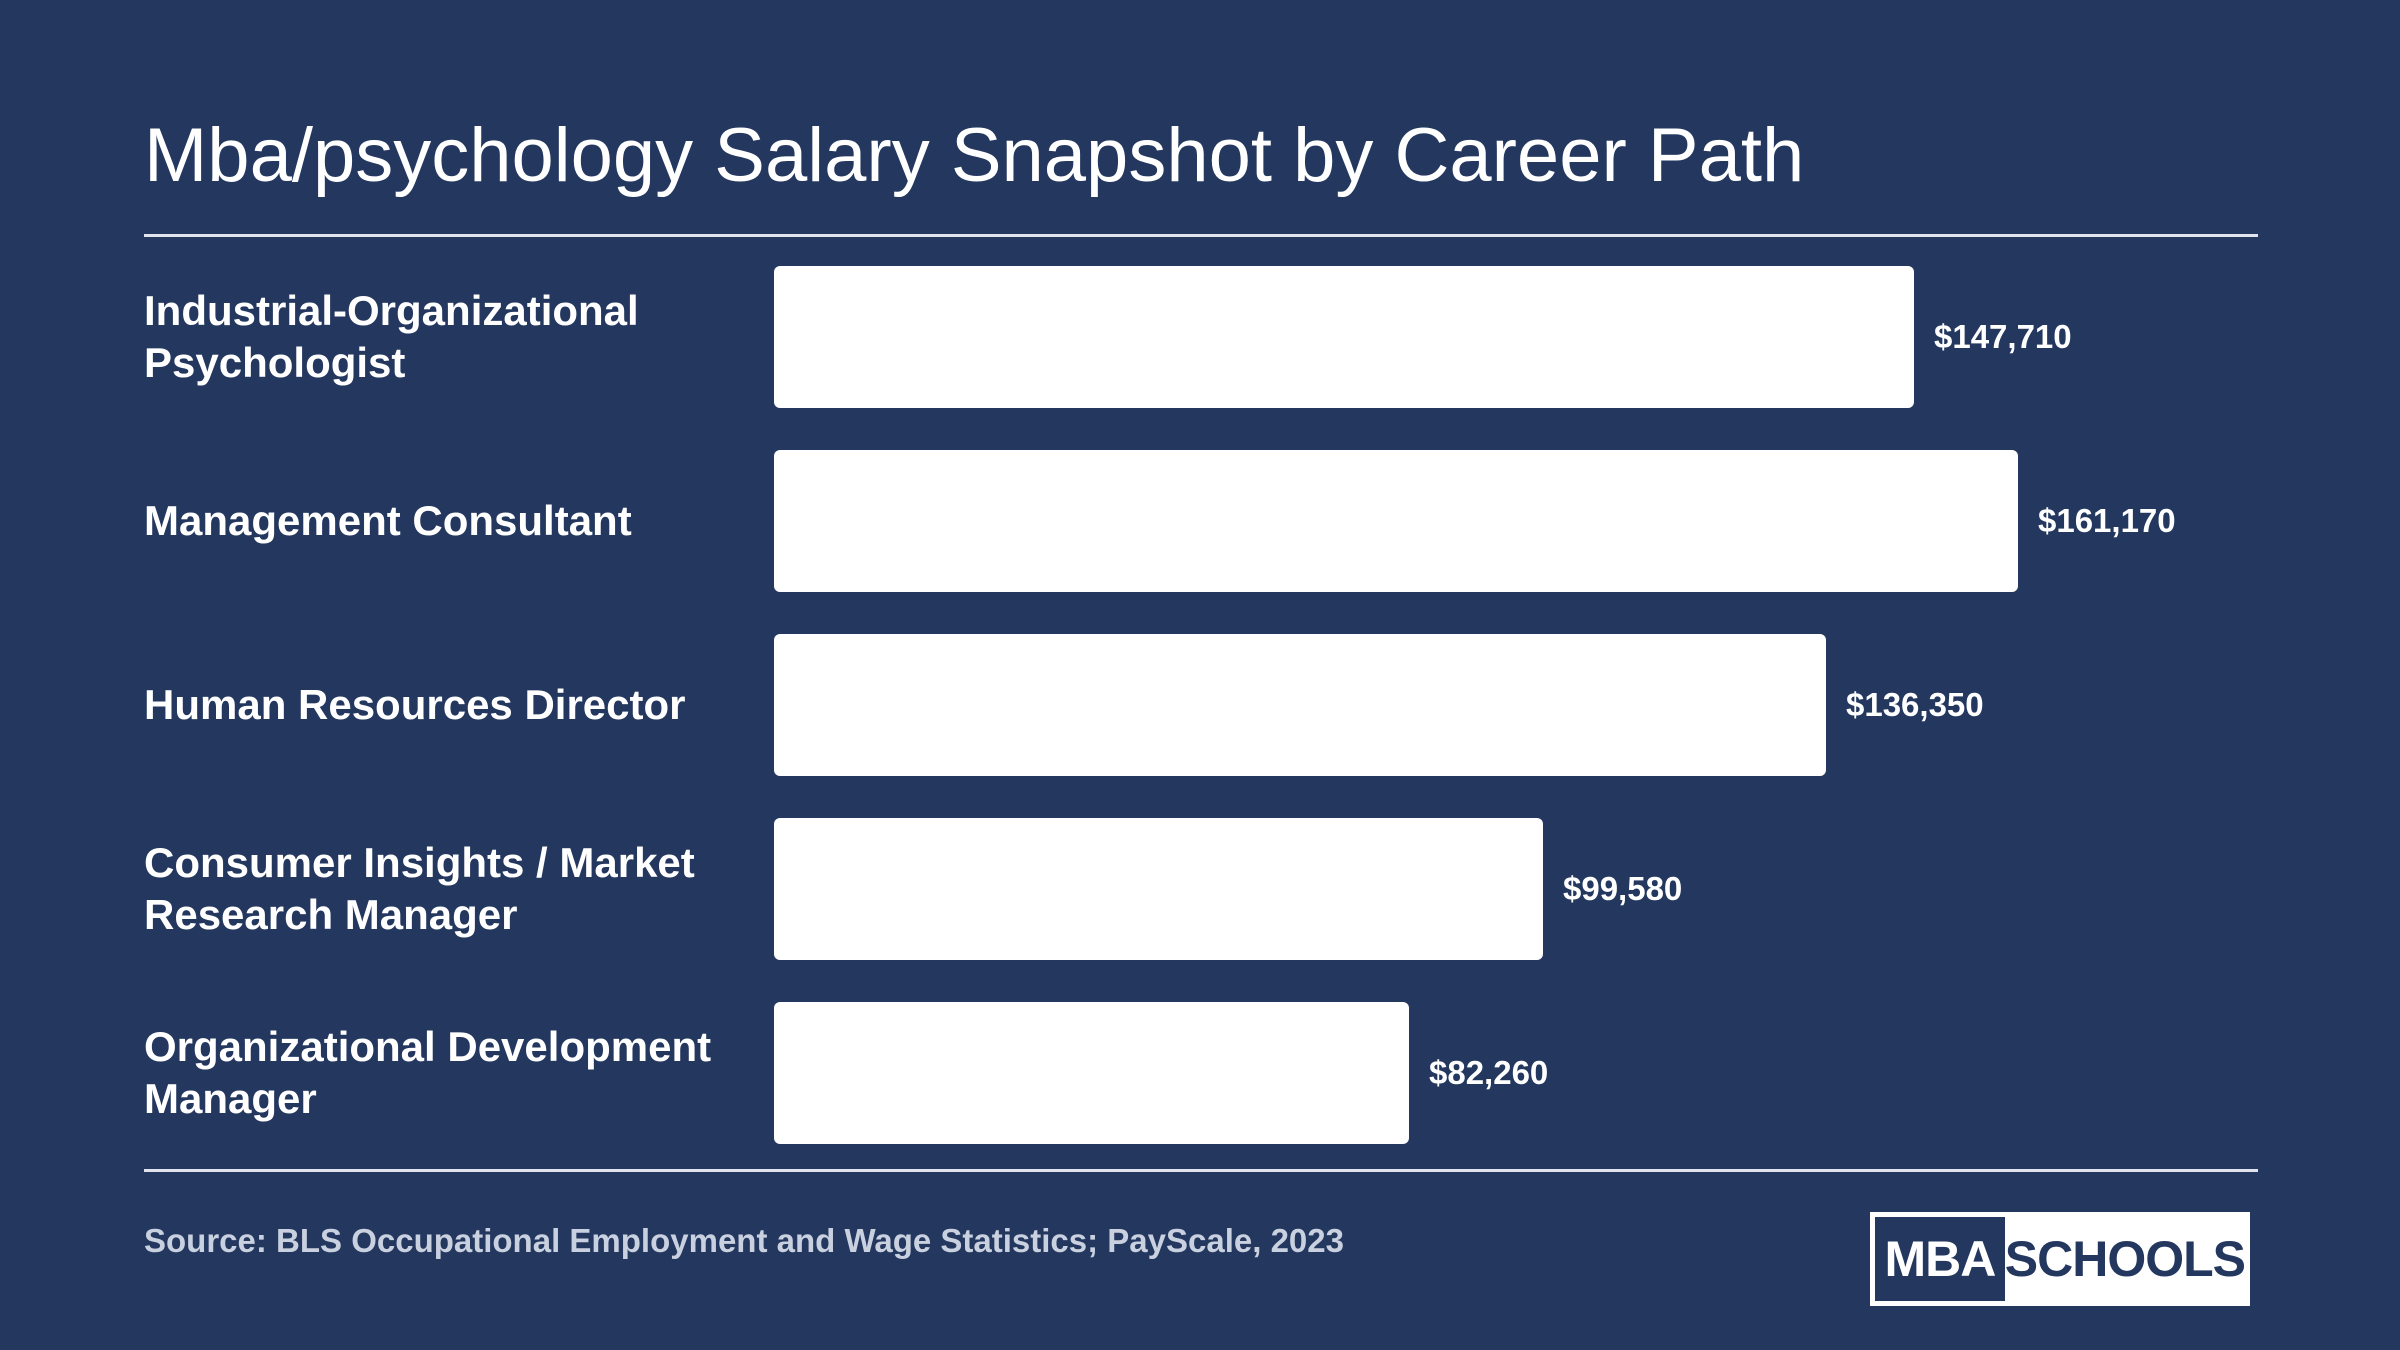 The height and width of the screenshot is (1350, 2400). Describe the element at coordinates (428, 1072) in the screenshot. I see `category-label: Organizational Development Manager` at that location.